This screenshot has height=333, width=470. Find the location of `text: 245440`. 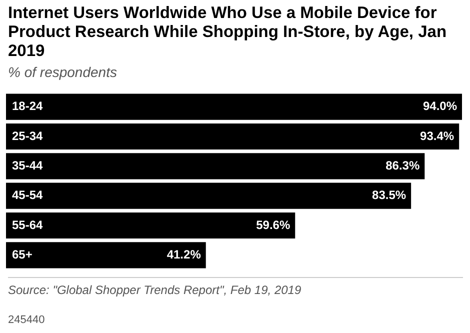

text: 245440 is located at coordinates (26, 320).